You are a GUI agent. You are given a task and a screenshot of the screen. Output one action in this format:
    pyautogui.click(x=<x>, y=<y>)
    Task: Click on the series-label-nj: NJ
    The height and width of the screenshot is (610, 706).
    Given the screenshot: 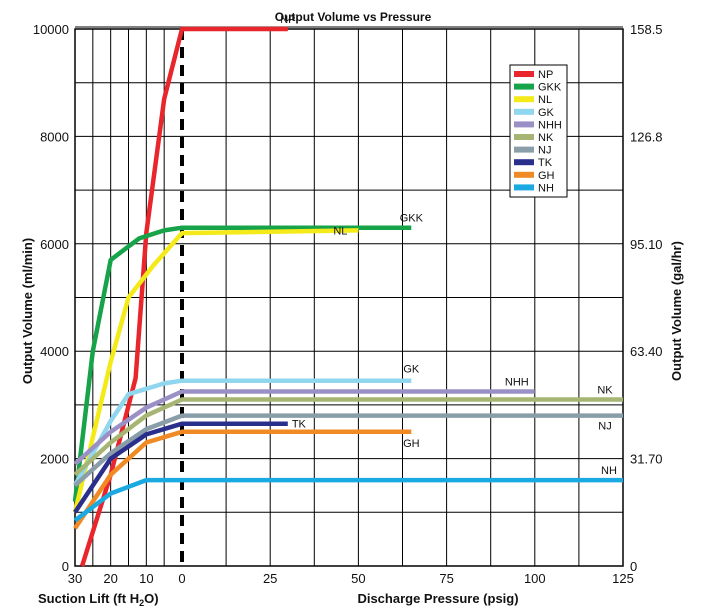 What is the action you would take?
    pyautogui.click(x=604, y=427)
    